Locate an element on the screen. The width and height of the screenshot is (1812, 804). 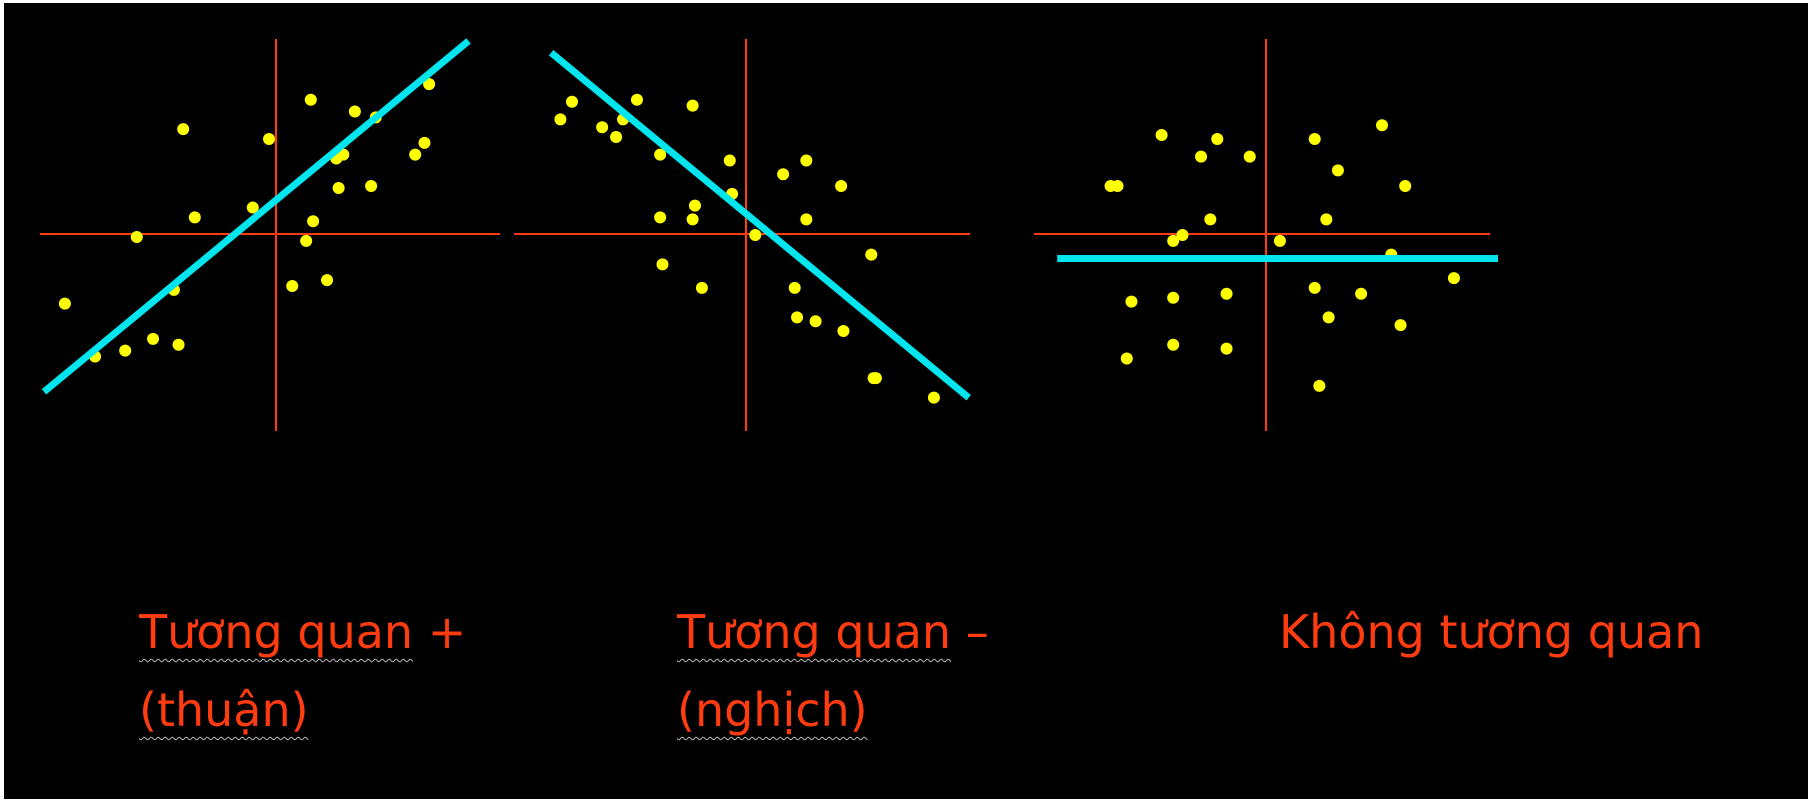
caption-direction-word: (thuận) is located at coordinates (224, 710).